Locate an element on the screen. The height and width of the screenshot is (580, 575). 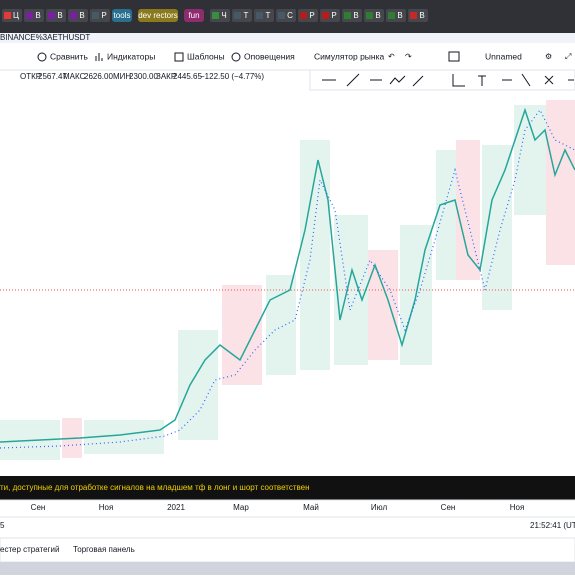
open-label: ОТКР is located at coordinates (30, 76).